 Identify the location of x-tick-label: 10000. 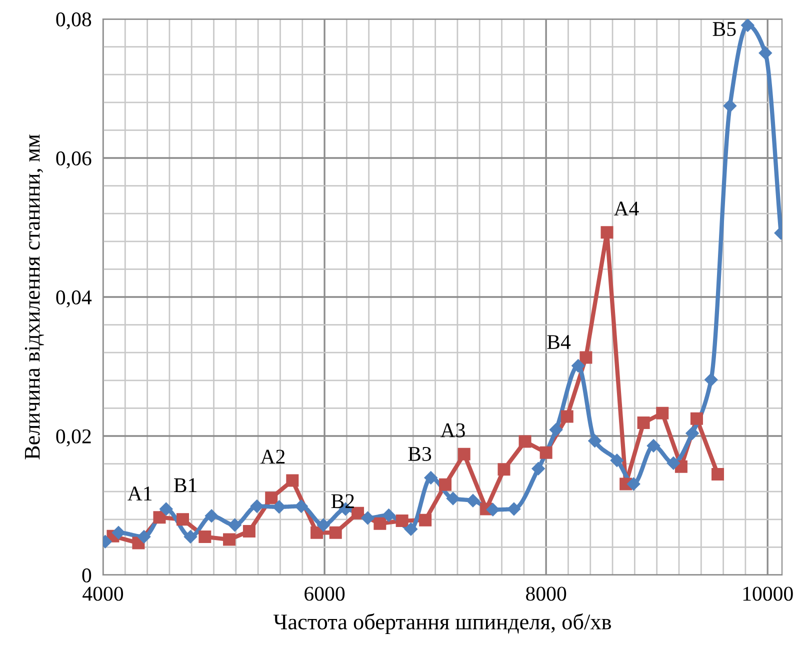
(768, 593).